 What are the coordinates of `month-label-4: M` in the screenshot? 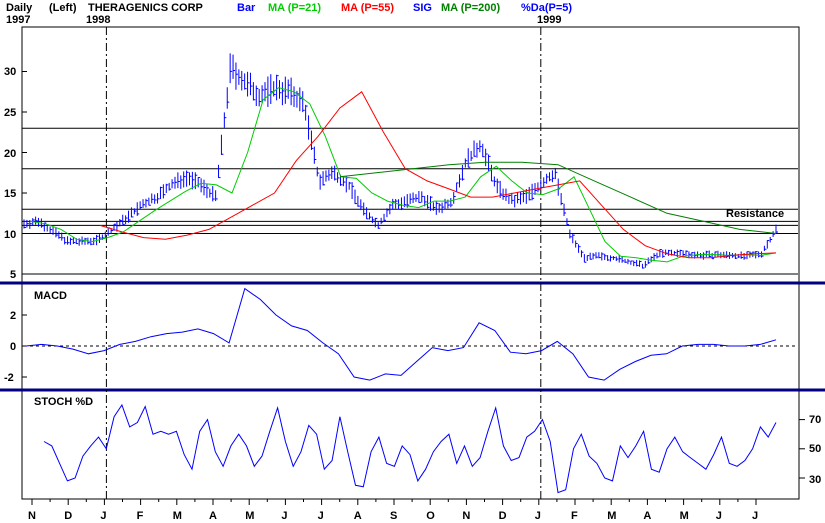 It's located at (177, 516).